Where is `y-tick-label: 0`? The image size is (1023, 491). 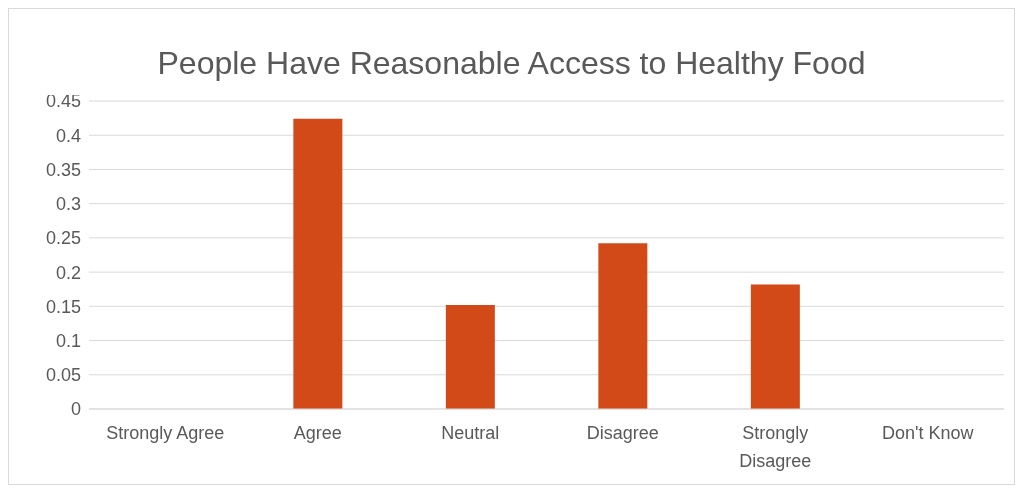
y-tick-label: 0 is located at coordinates (75, 409).